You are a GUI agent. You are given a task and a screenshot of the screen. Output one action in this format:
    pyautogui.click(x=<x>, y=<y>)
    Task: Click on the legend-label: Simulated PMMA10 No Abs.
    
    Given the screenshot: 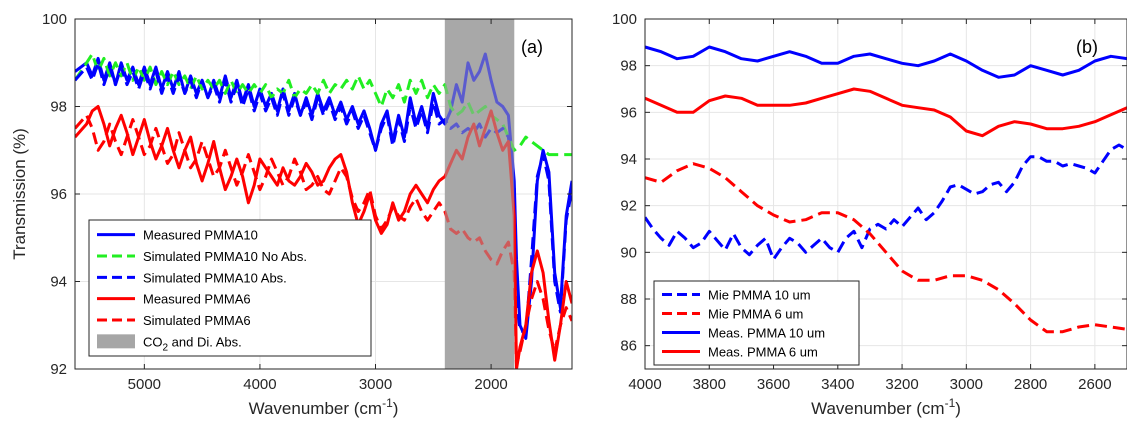 What is the action you would take?
    pyautogui.click(x=225, y=256)
    